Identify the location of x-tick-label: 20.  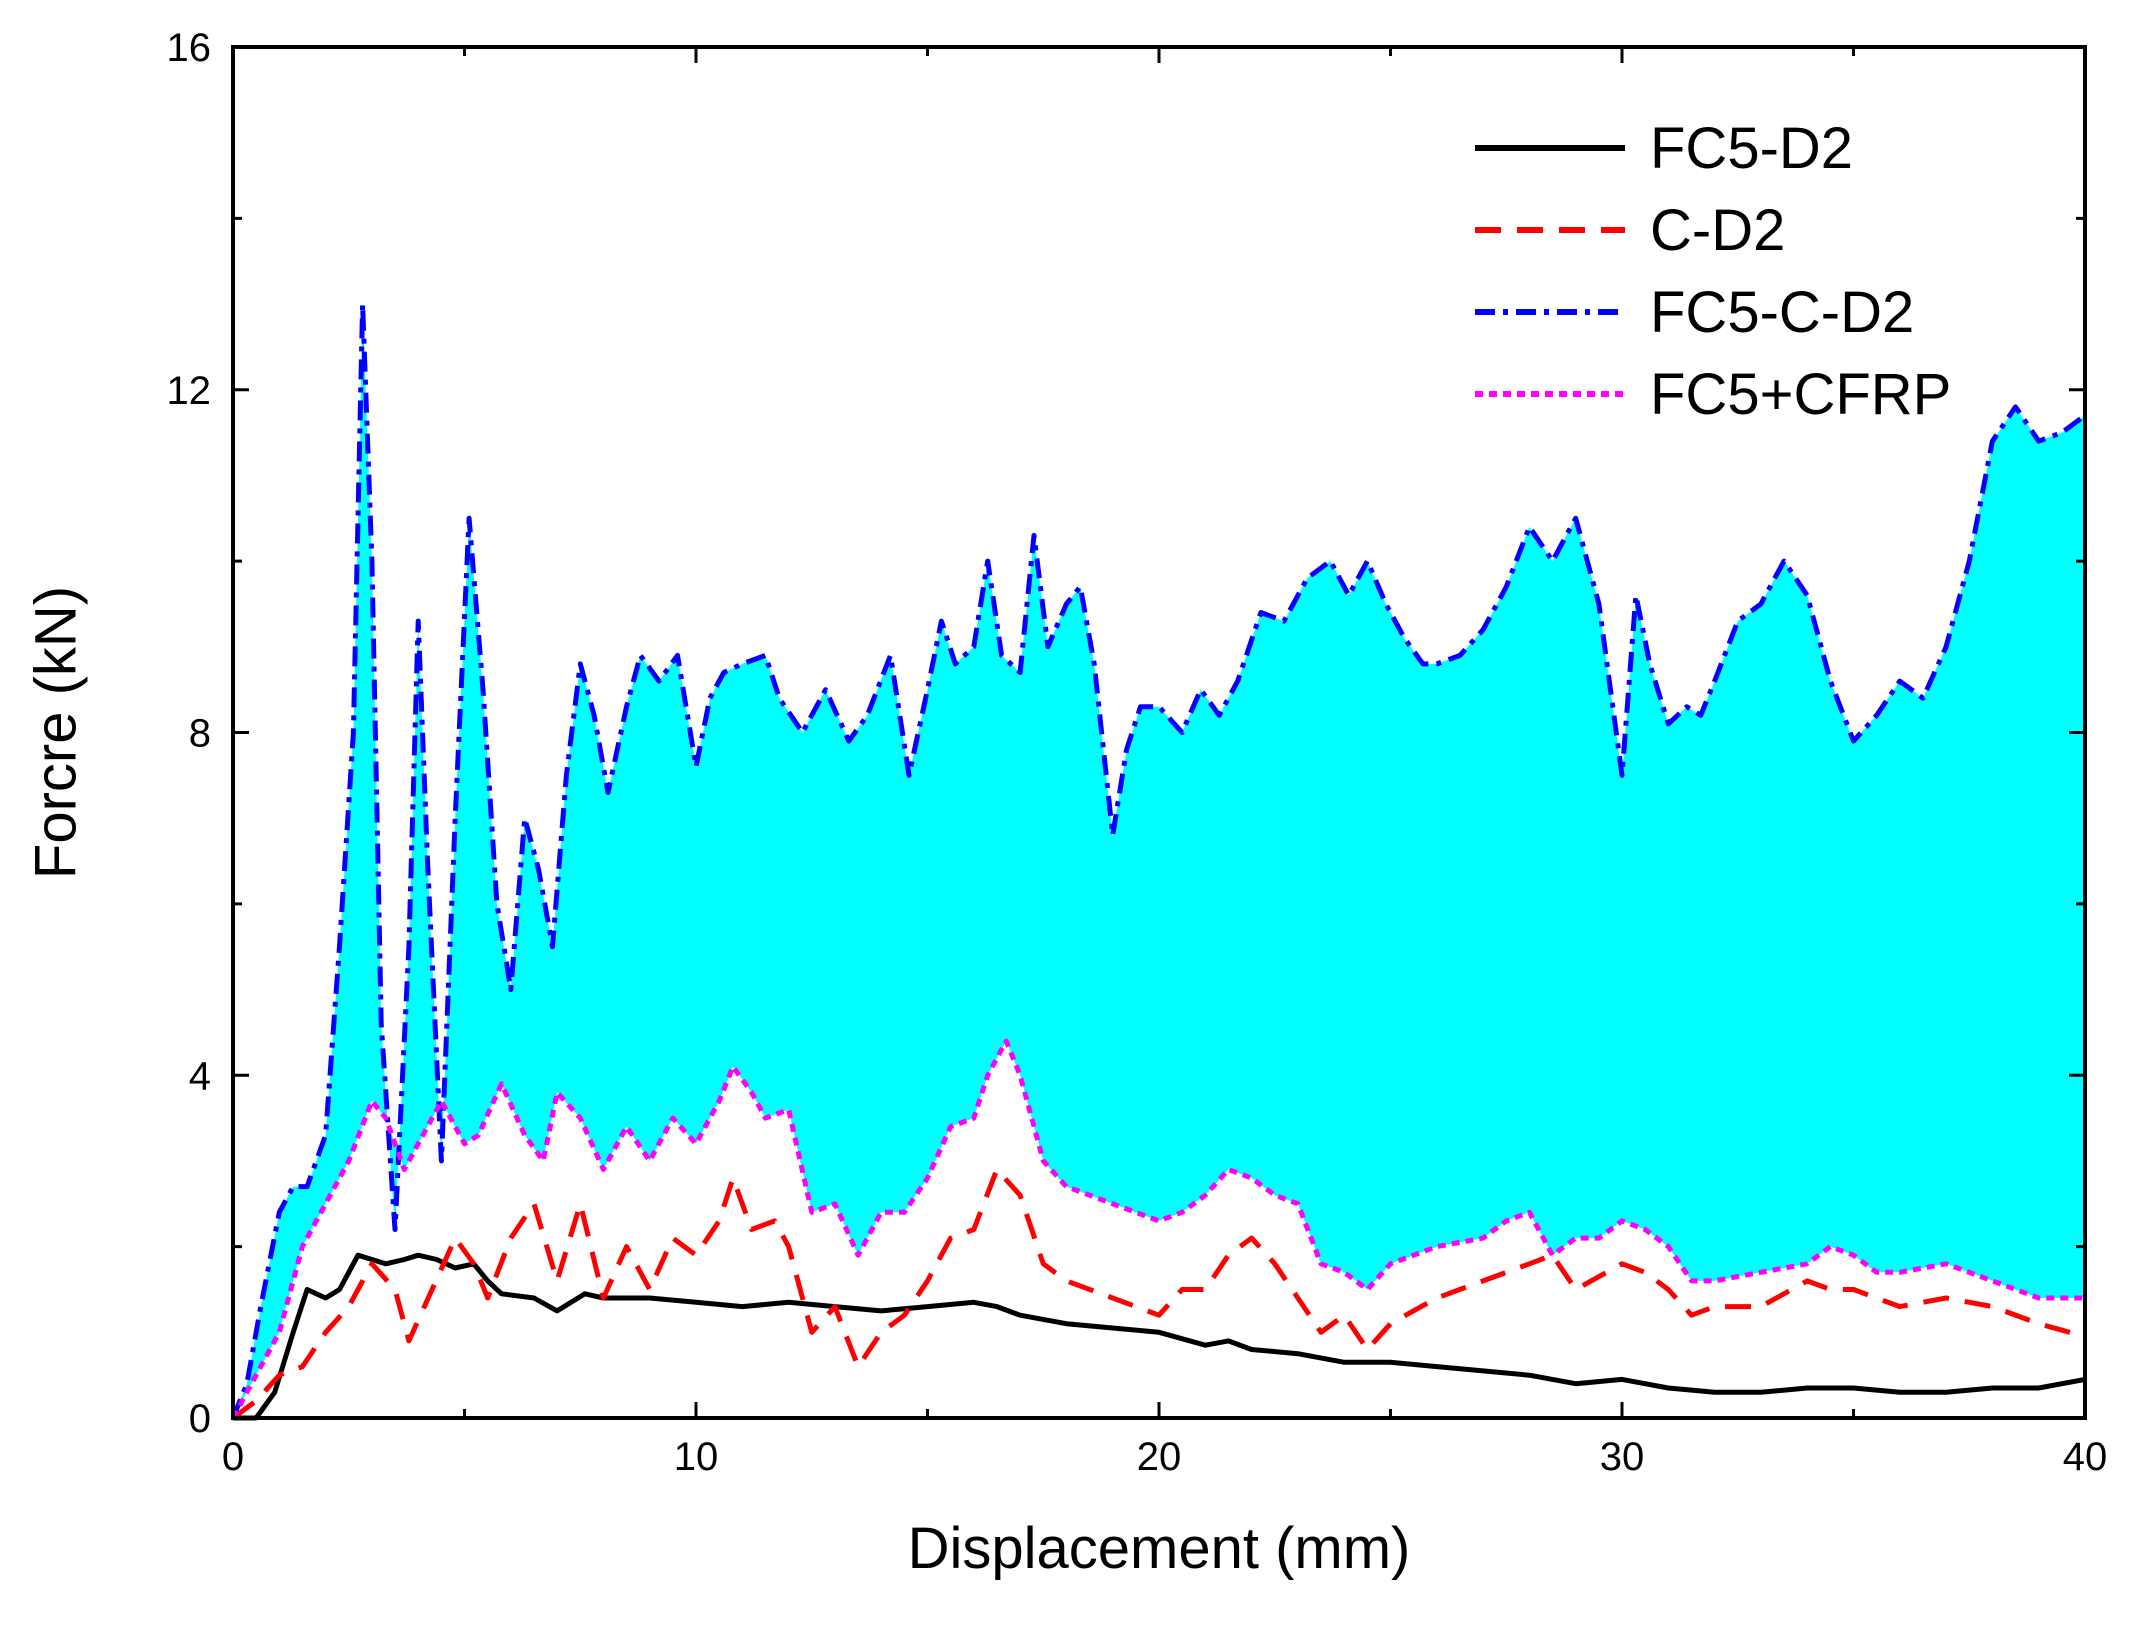
(1159, 1457).